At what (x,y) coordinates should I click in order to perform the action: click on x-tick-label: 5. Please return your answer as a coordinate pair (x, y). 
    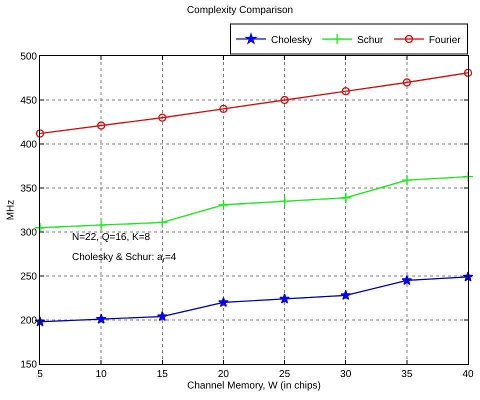
    Looking at the image, I should click on (40, 374).